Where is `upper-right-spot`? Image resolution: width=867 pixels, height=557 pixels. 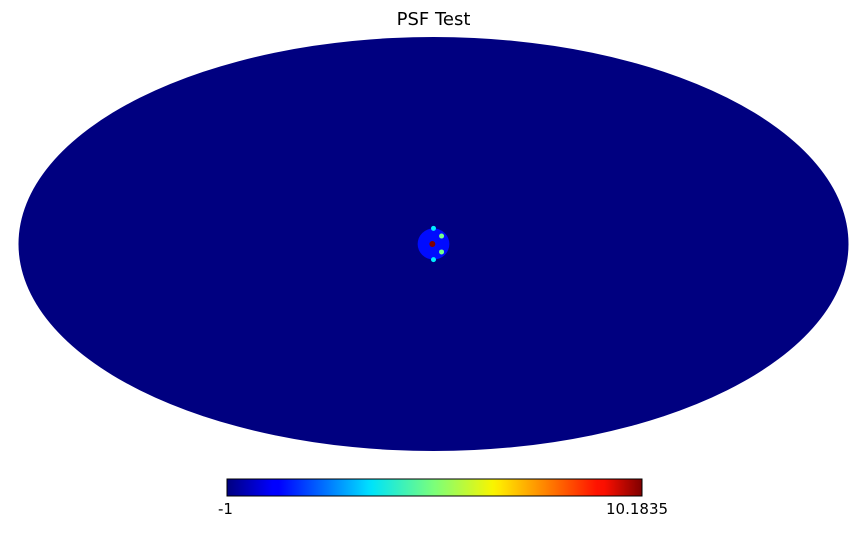
upper-right-spot is located at coordinates (442, 236).